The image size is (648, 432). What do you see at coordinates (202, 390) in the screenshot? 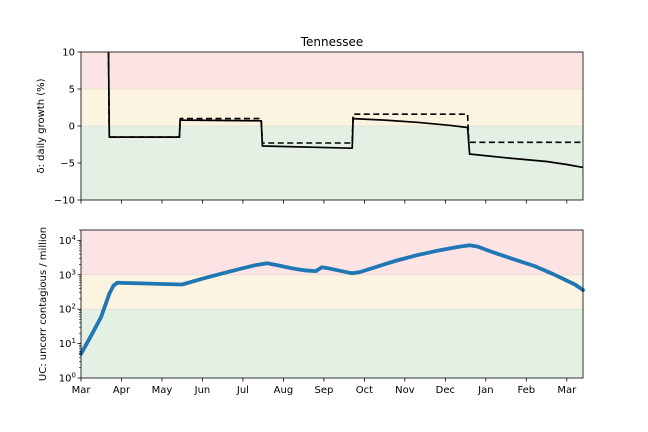
I see `x-tick-label: Jun` at bounding box center [202, 390].